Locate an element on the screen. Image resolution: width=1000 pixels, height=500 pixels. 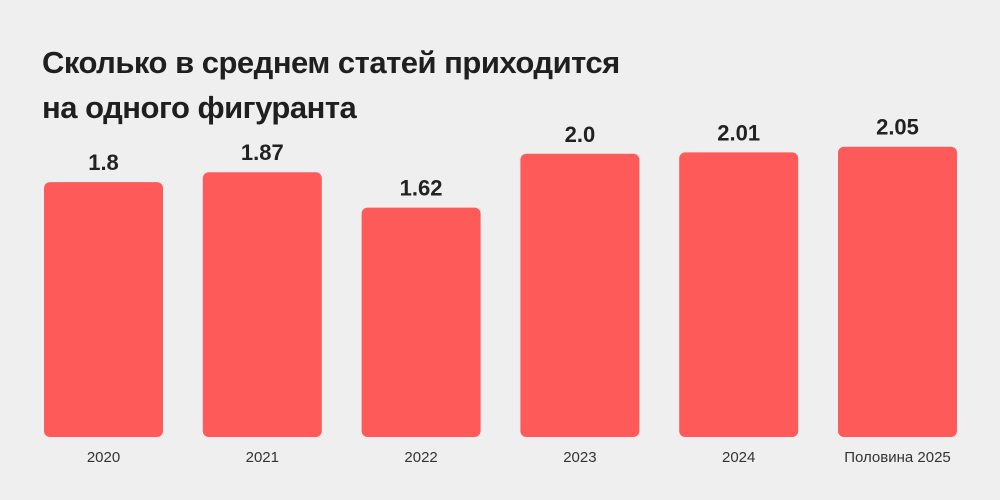
category-label: Половина 2025 is located at coordinates (897, 457).